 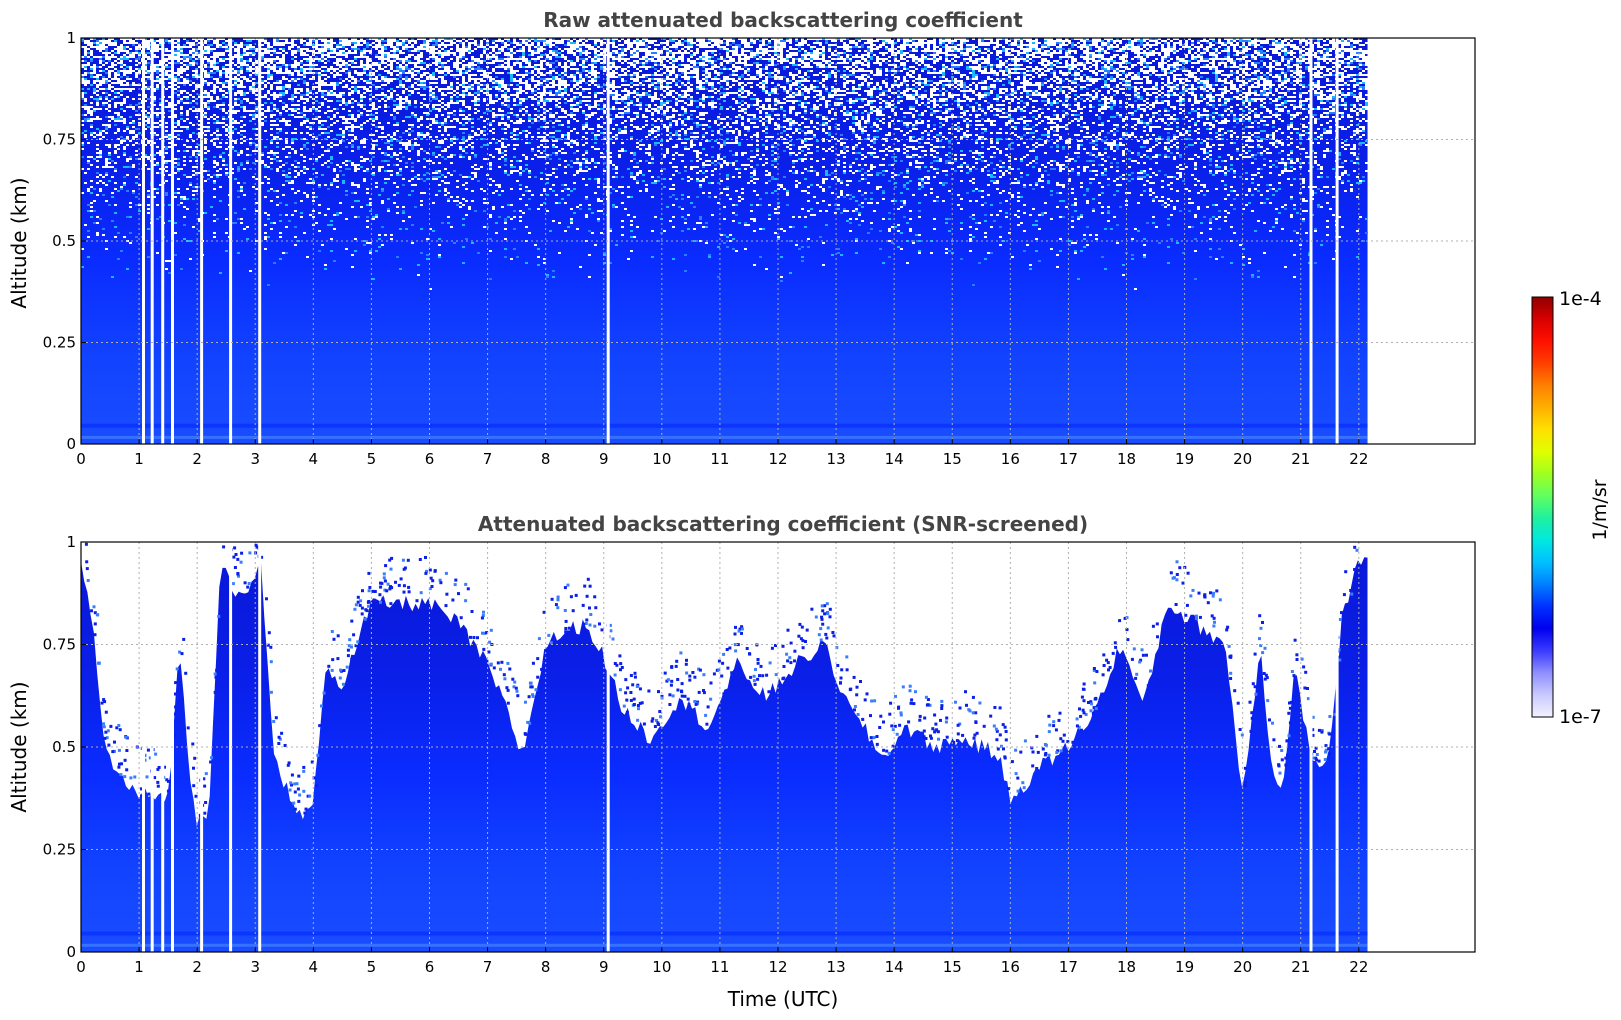 I want to click on colorbar-unit-label: 1/m/sr, so click(x=1600, y=509).